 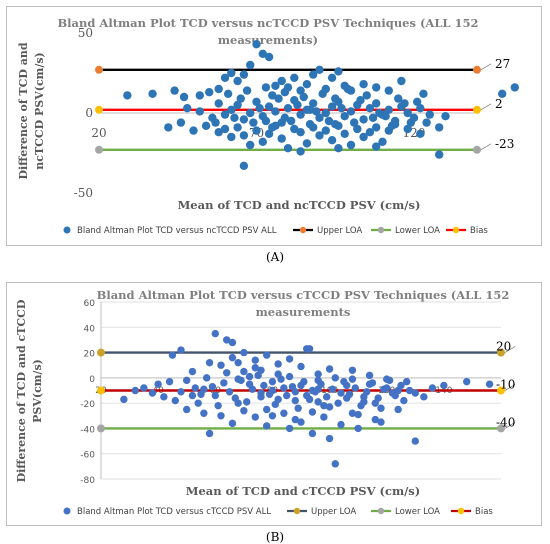 I want to click on y-tick-label: 20, so click(x=90, y=355).